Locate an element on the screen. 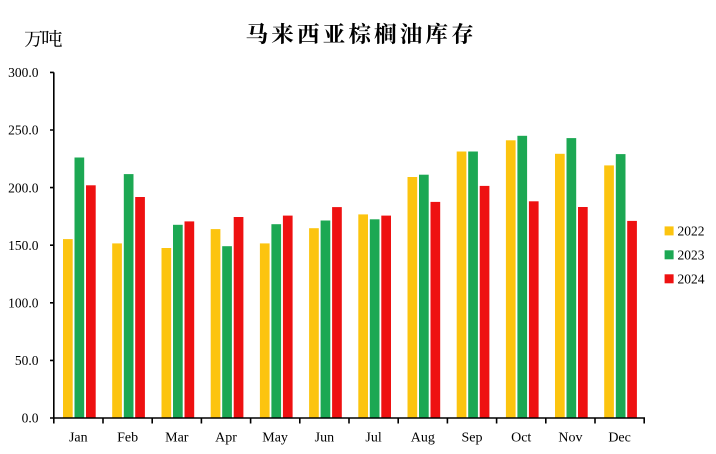 Image resolution: width=716 pixels, height=454 pixels. svg-text: 0.0 is located at coordinates (30, 418).